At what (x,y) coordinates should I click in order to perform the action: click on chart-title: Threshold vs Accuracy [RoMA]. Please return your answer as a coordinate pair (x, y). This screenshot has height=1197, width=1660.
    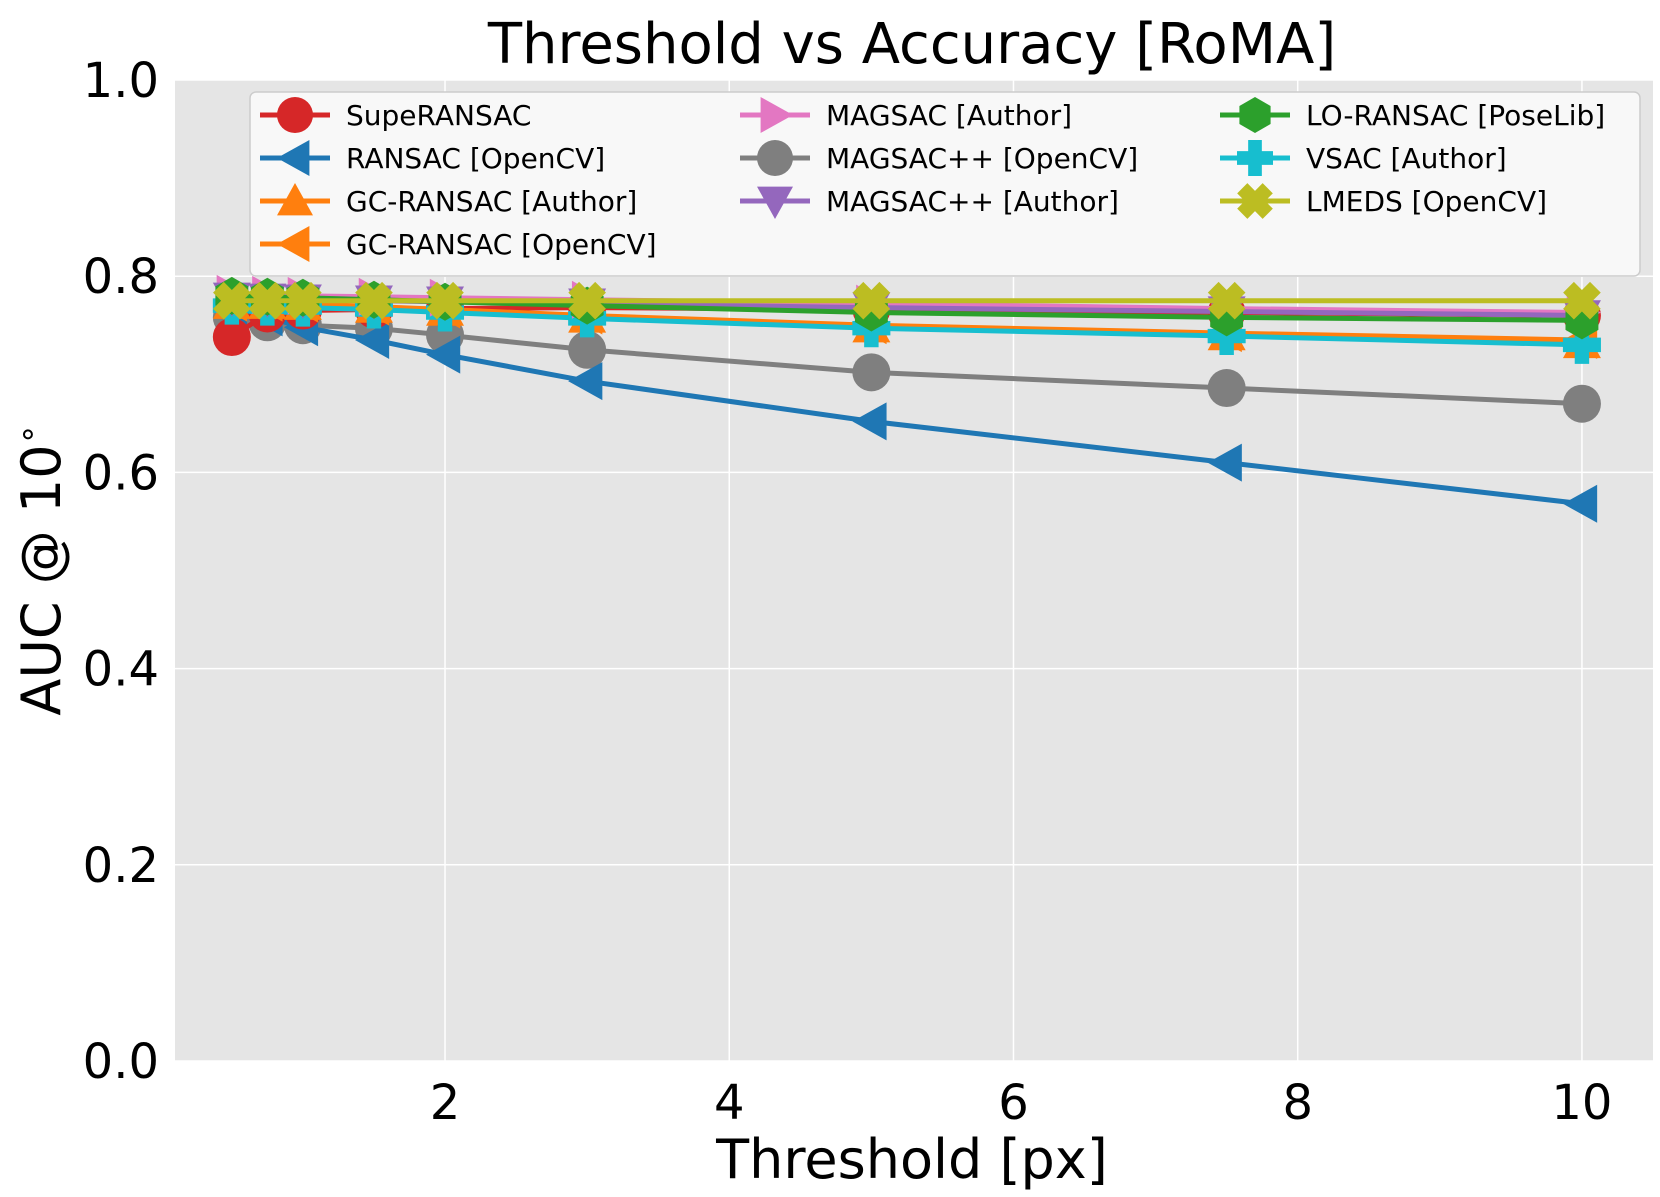
    Looking at the image, I should click on (911, 44).